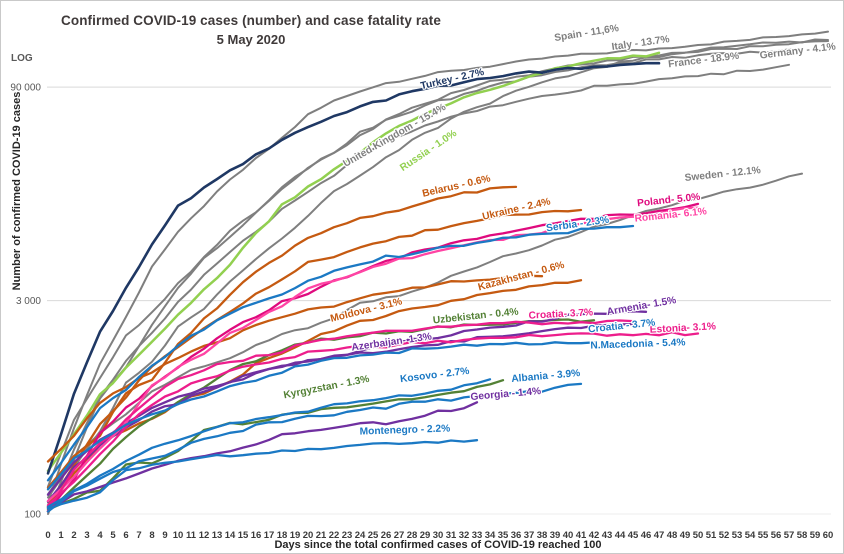  Describe the element at coordinates (125, 535) in the screenshot. I see `x-tick-label: 6` at that location.